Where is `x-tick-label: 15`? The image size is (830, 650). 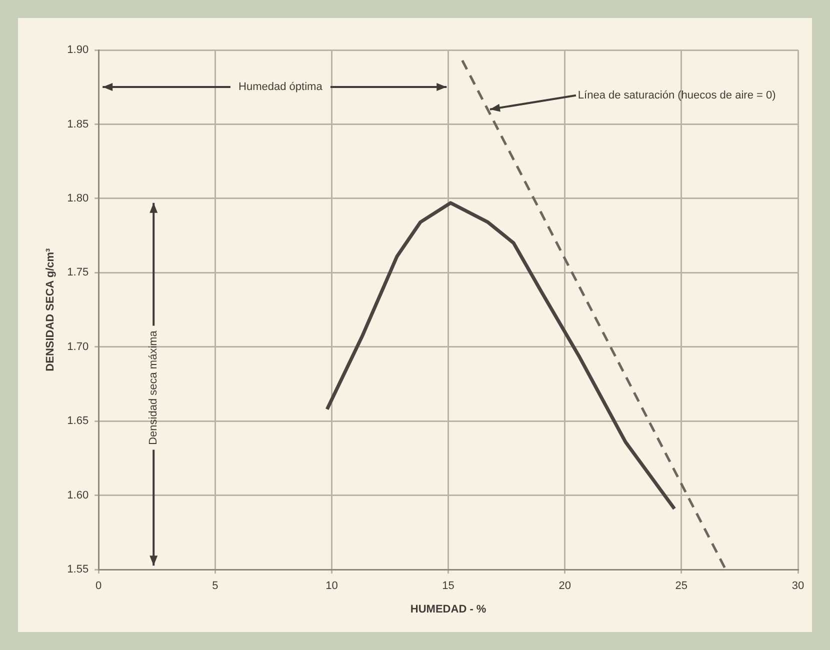 x-tick-label: 15 is located at coordinates (448, 586).